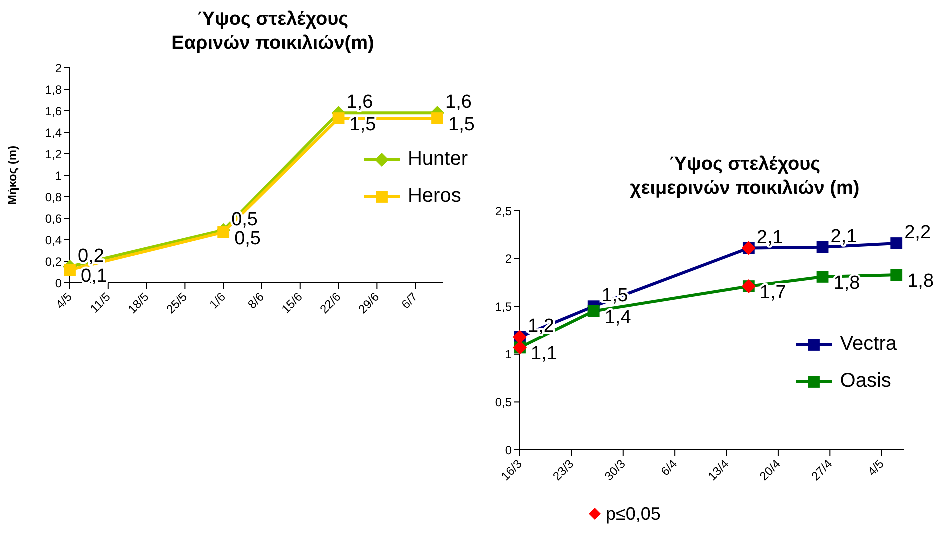 Image resolution: width=952 pixels, height=536 pixels. What do you see at coordinates (53, 240) in the screenshot?
I see `y-tick-label: 0,4` at bounding box center [53, 240].